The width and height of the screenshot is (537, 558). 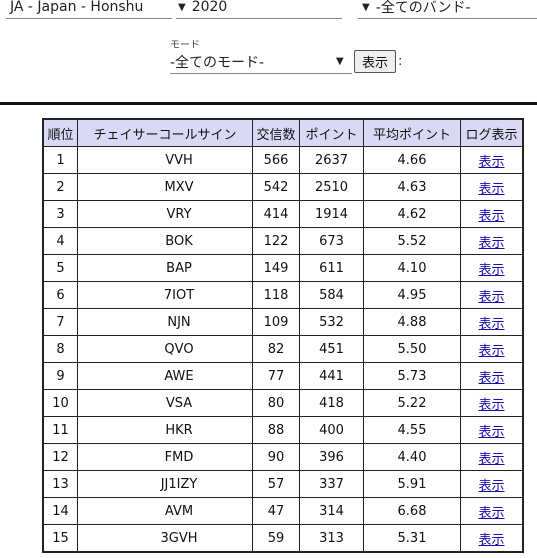 I want to click on callsign-text: AWE, so click(x=179, y=376).